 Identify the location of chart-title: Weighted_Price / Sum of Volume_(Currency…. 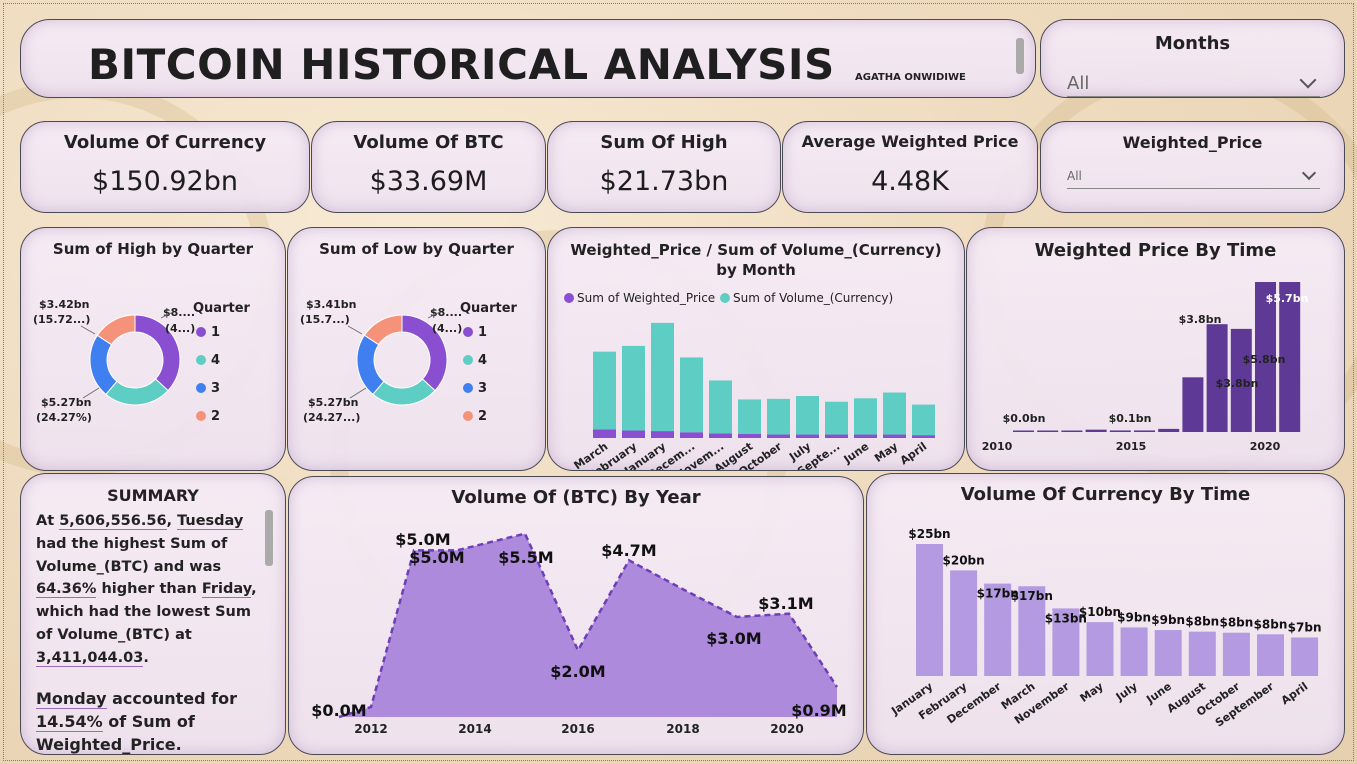
(756, 260).